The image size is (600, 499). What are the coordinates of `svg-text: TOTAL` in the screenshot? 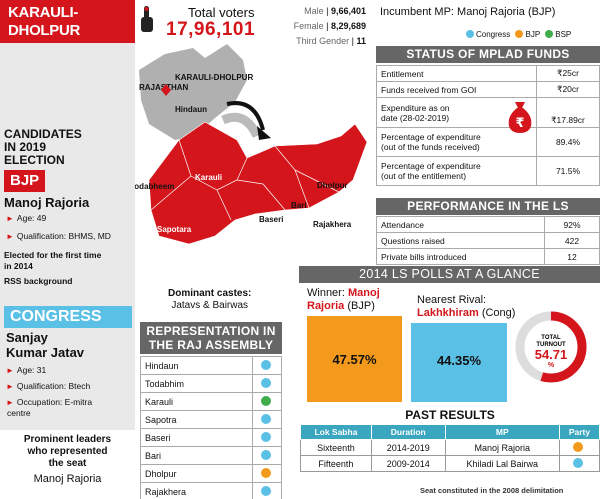 It's located at (551, 338).